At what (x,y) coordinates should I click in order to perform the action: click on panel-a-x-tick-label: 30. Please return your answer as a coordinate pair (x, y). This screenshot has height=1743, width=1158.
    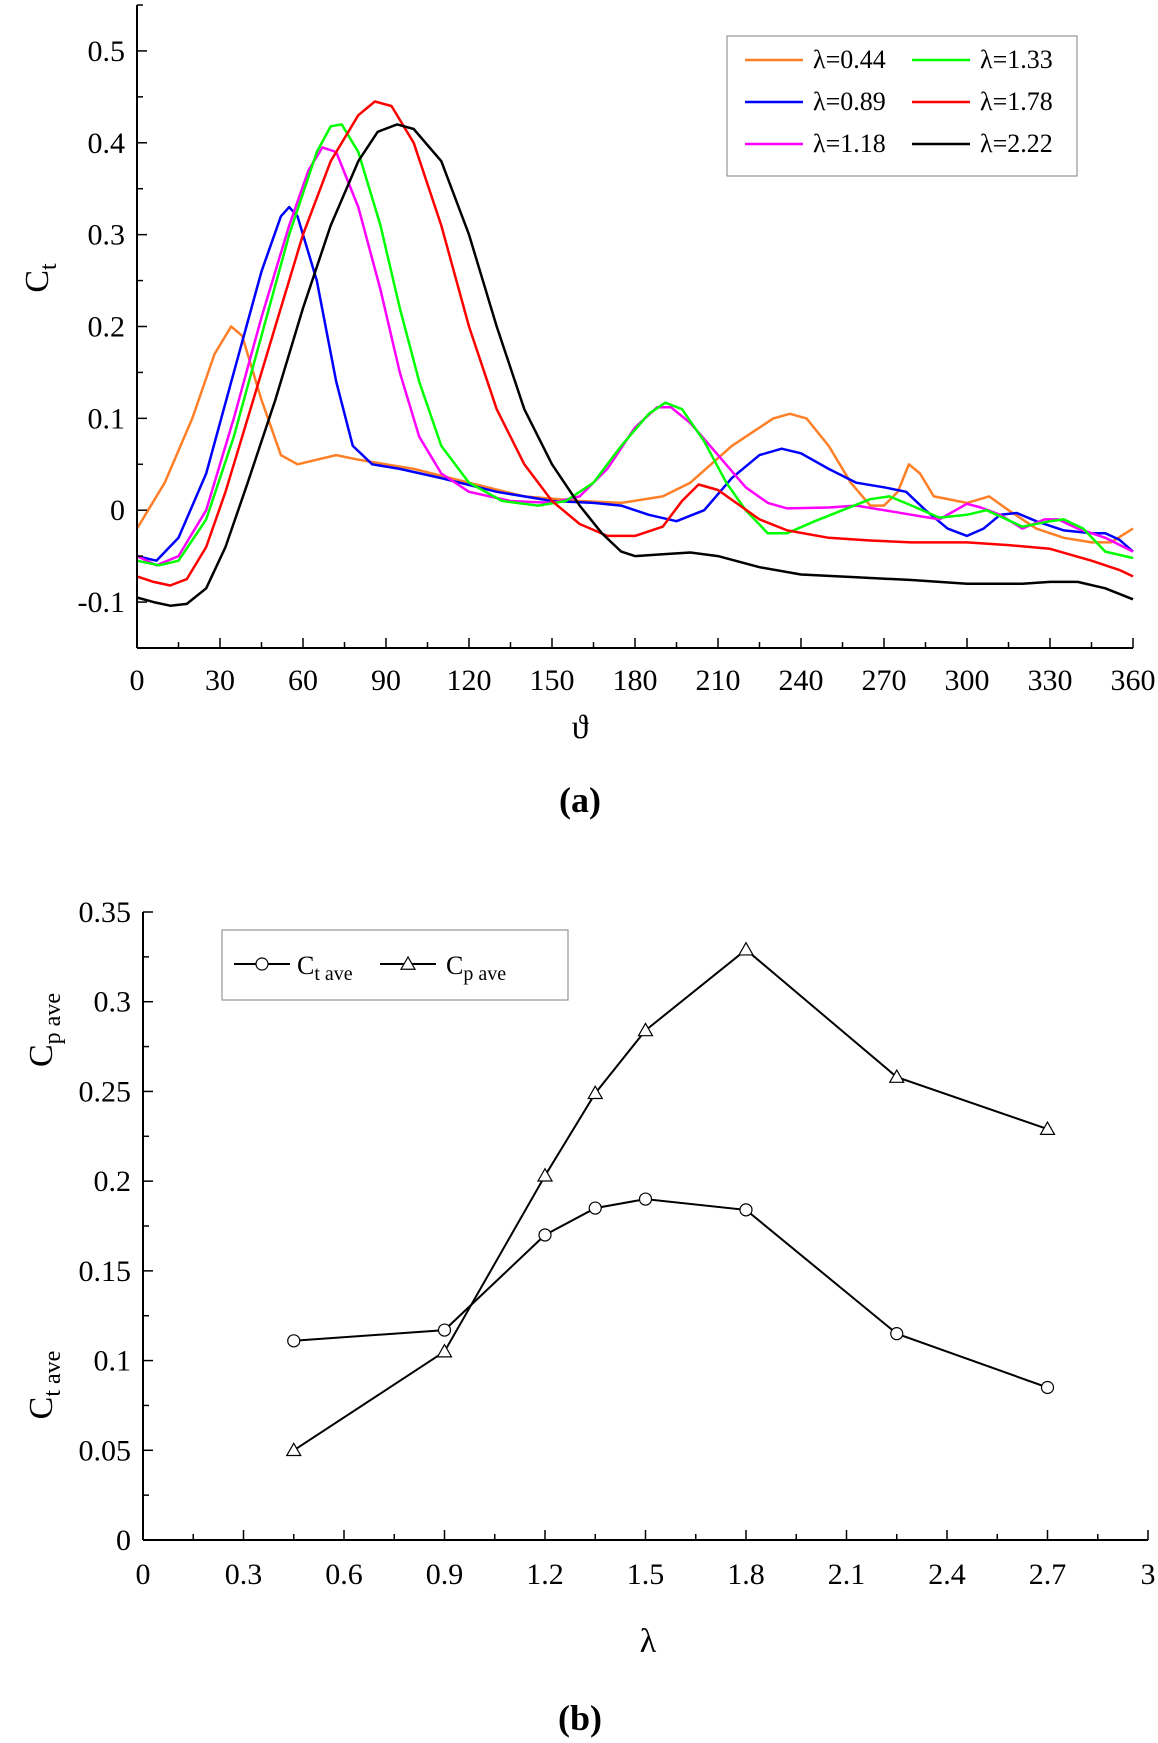
    Looking at the image, I should click on (220, 680).